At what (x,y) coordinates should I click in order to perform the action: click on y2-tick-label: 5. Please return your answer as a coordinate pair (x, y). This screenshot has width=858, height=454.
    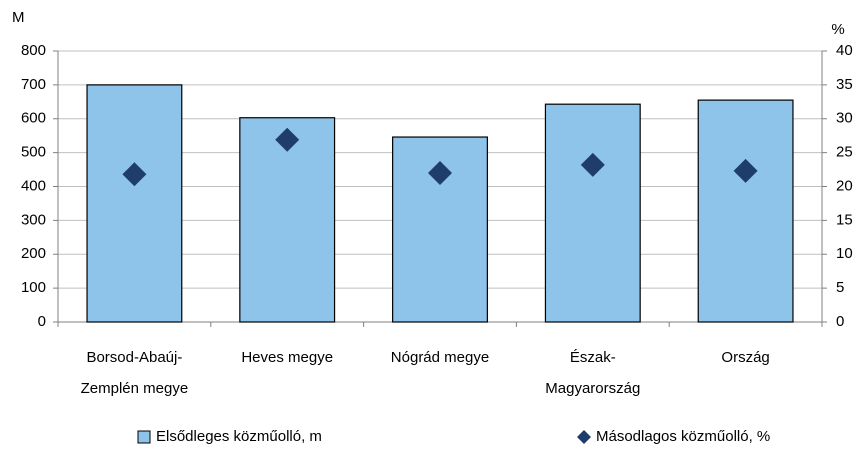
    Looking at the image, I should click on (840, 287).